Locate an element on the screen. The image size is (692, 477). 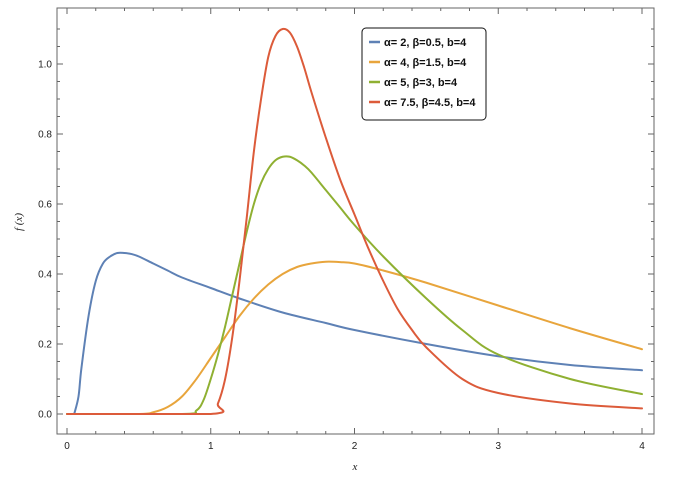
y-tick-label: 0.4 is located at coordinates (45, 275).